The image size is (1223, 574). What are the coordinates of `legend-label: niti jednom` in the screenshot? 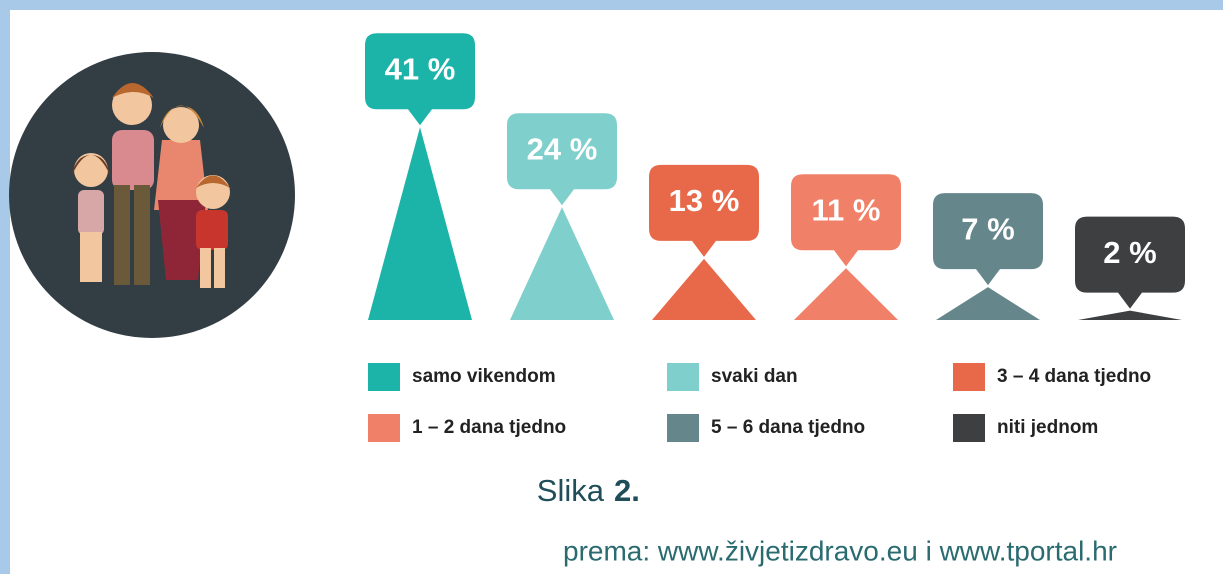 It's located at (1047, 427).